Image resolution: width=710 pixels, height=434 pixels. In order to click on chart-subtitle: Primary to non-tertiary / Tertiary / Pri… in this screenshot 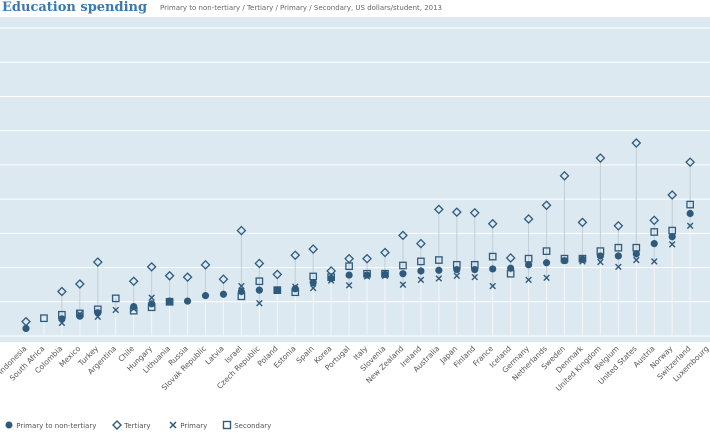, I will do `click(301, 8)`.